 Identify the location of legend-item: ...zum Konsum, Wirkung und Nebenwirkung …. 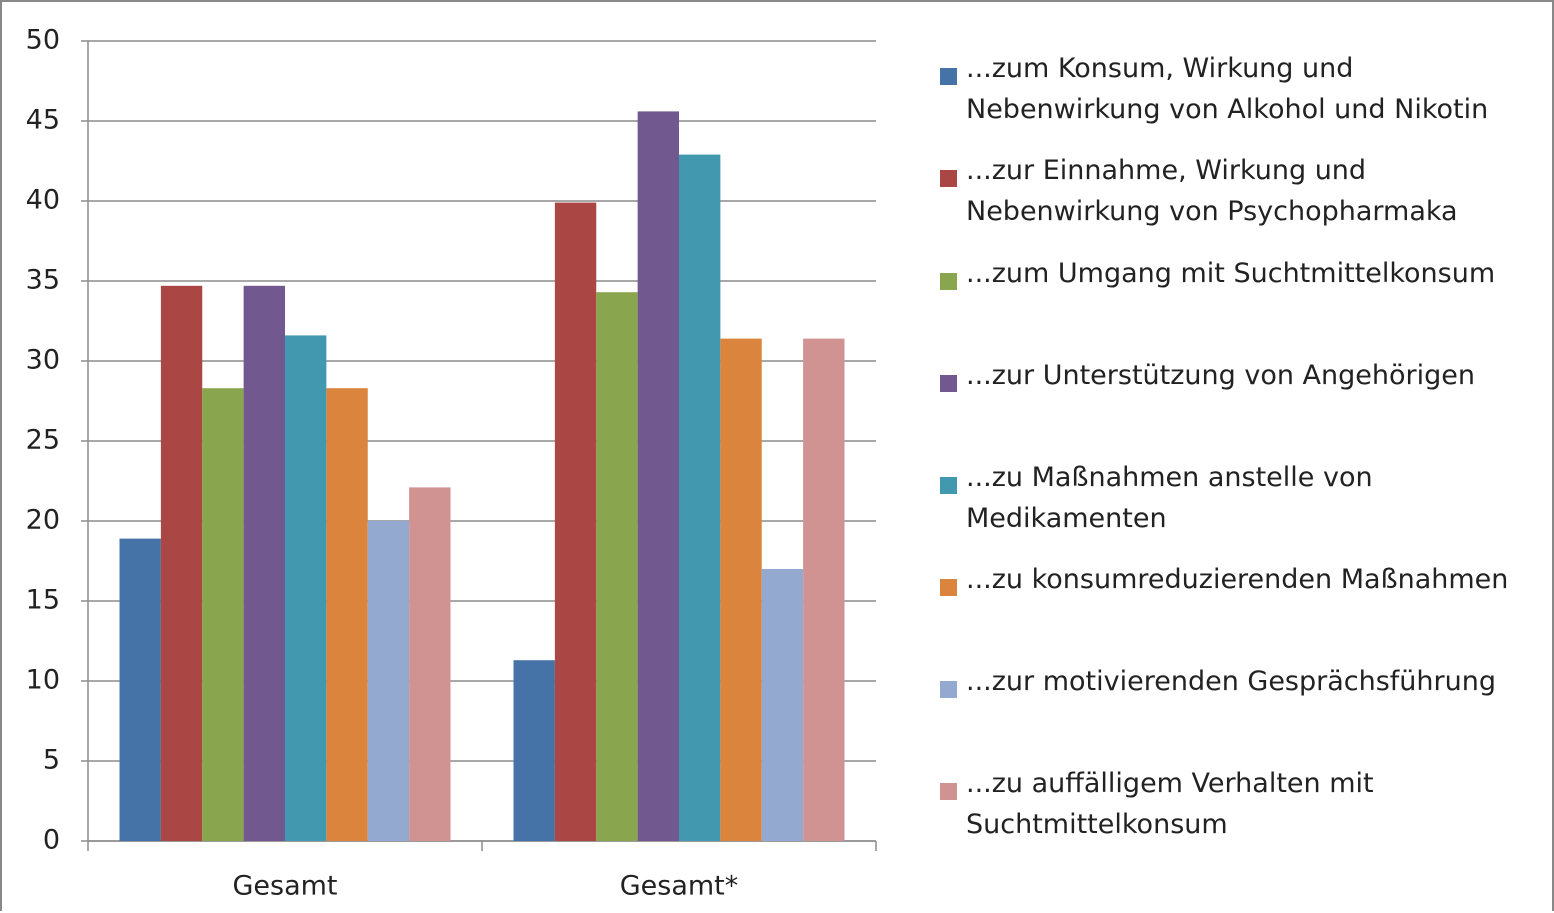
(1214, 91).